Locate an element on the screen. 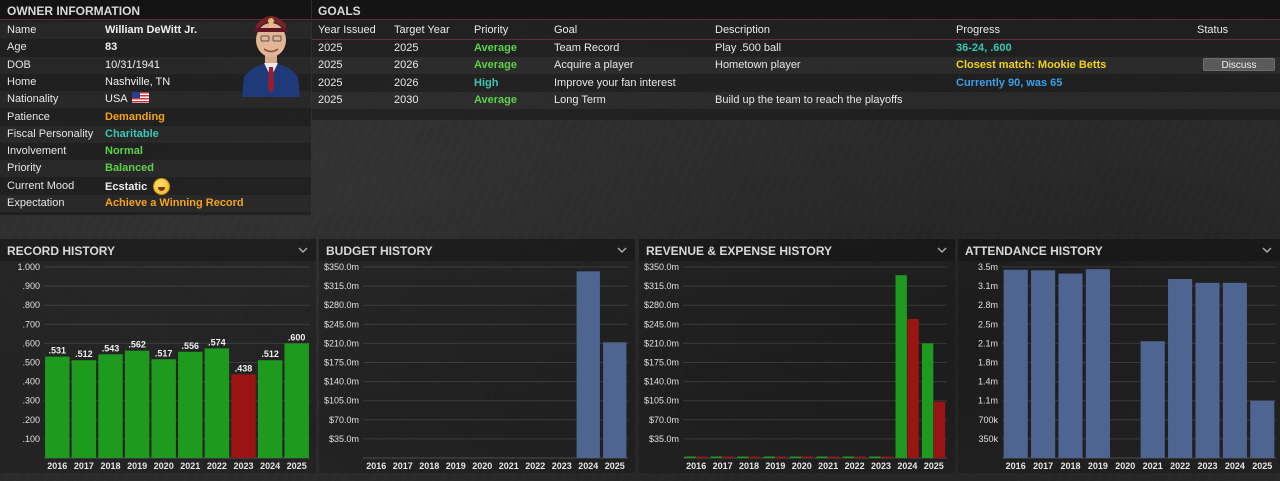  y-tick-label: 2.8m is located at coordinates (988, 305).